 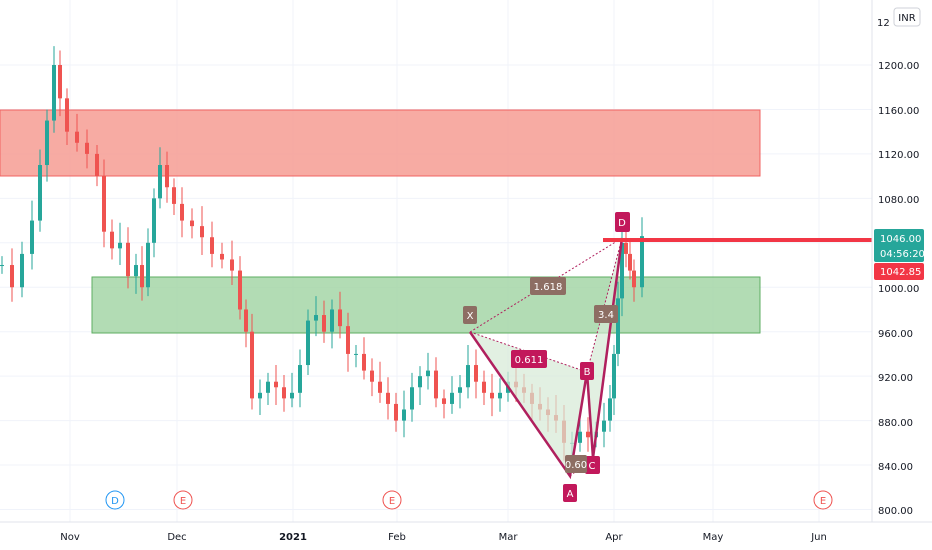 What do you see at coordinates (902, 254) in the screenshot?
I see `svg-text: 04:56:20` at bounding box center [902, 254].